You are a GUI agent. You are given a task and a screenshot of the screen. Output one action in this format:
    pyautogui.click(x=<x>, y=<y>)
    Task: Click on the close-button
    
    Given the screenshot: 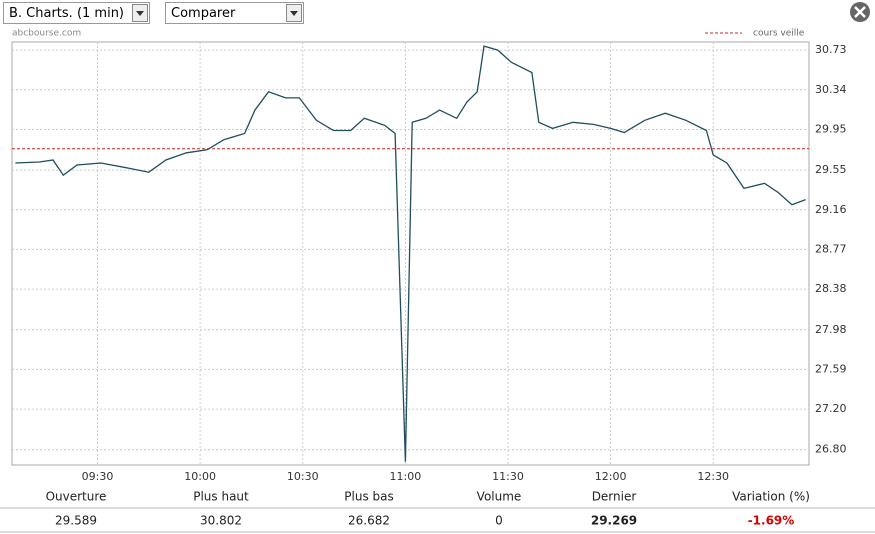 What is the action you would take?
    pyautogui.click(x=860, y=12)
    